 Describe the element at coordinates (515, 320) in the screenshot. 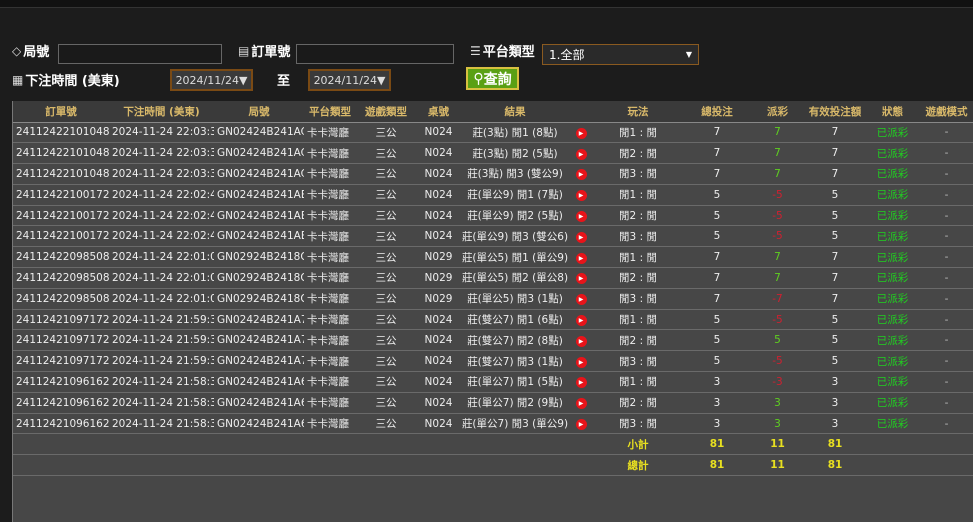

I see `result: 莊(雙公7) 閒1 (6點)` at that location.